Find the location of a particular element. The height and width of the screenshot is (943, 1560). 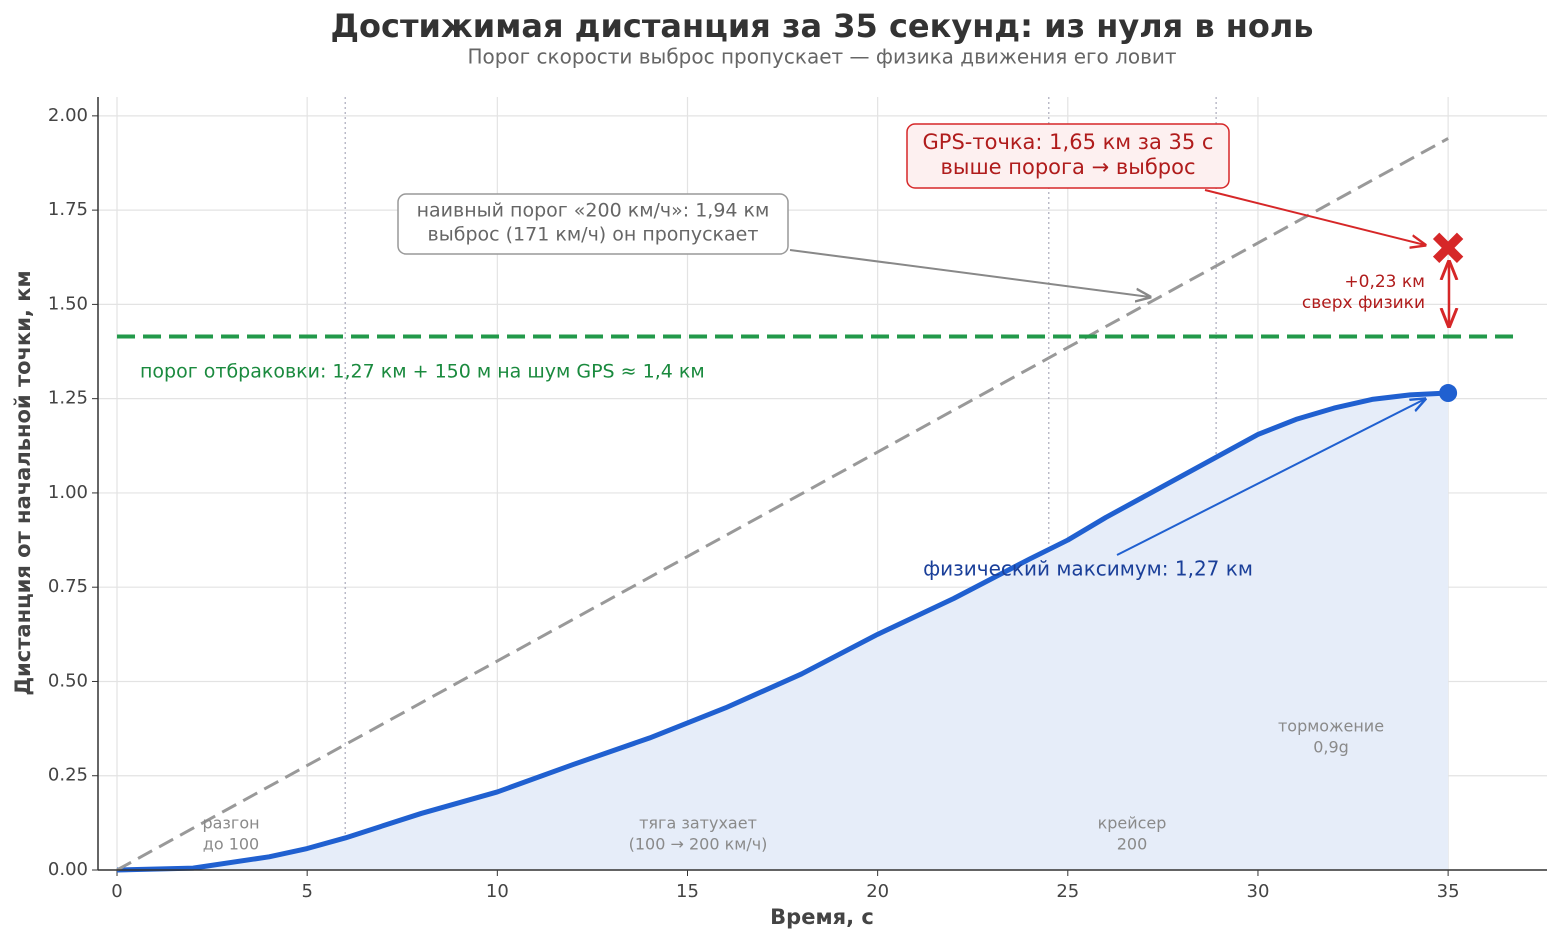

x-axis-label: Время, с is located at coordinates (822, 917).